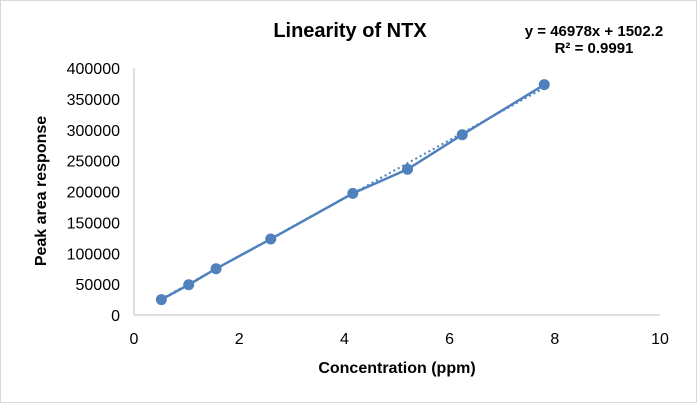 This screenshot has width=697, height=403. What do you see at coordinates (396, 368) in the screenshot?
I see `x-axis-label: Concentration (ppm)` at bounding box center [396, 368].